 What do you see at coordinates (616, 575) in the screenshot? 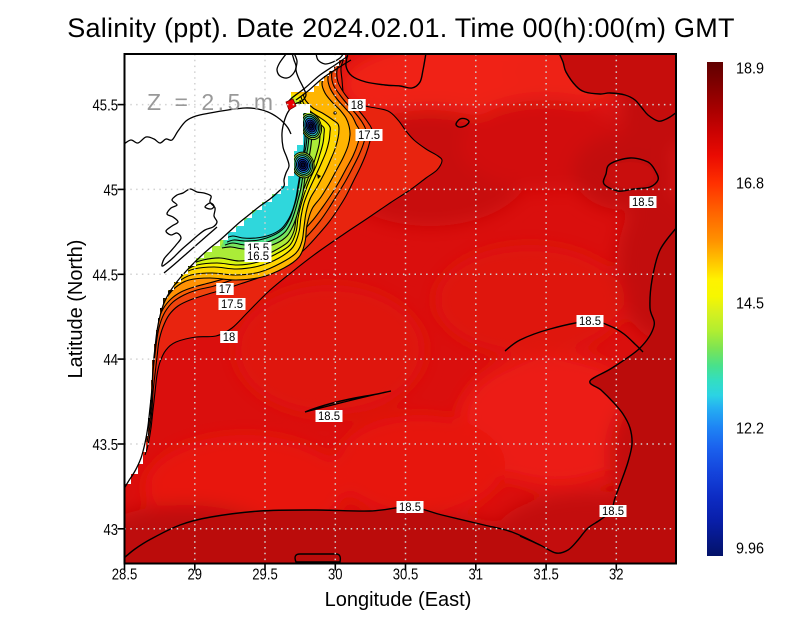
I see `svg-text: 32` at bounding box center [616, 575].